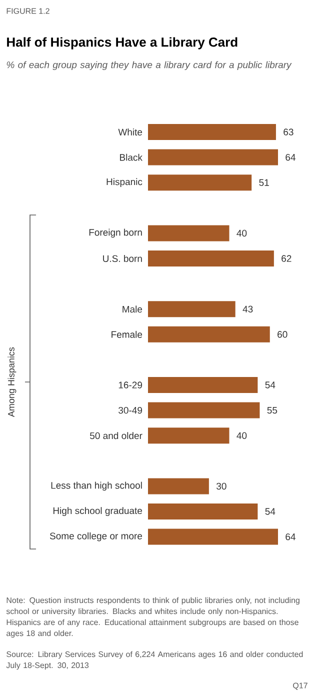  Describe the element at coordinates (122, 258) in the screenshot. I see `y-tick-label: U.S. born` at that location.